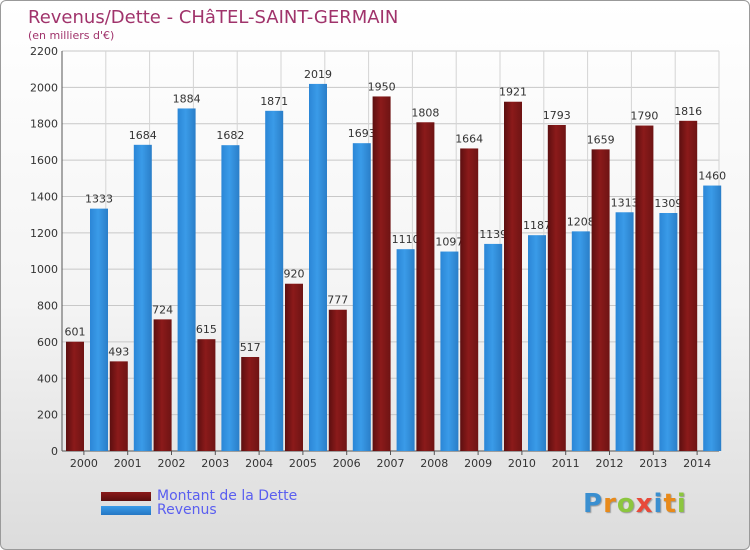 The image size is (750, 550). I want to click on y-tick-label: 2200, so click(44, 51).